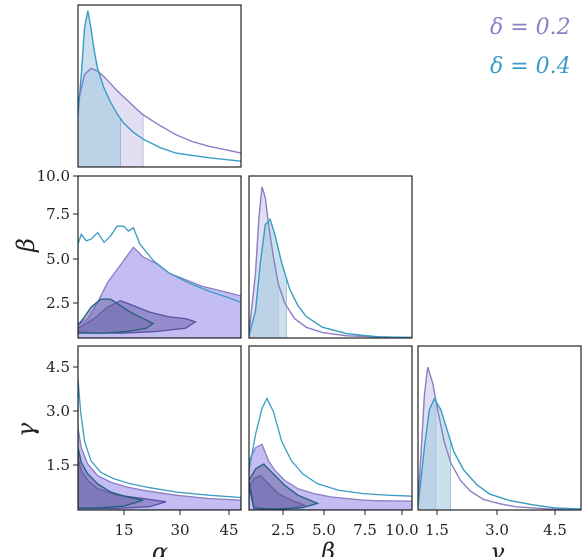 Image resolution: width=586 pixels, height=557 pixels. I want to click on panel-beta-vs-alpha, so click(159, 257).